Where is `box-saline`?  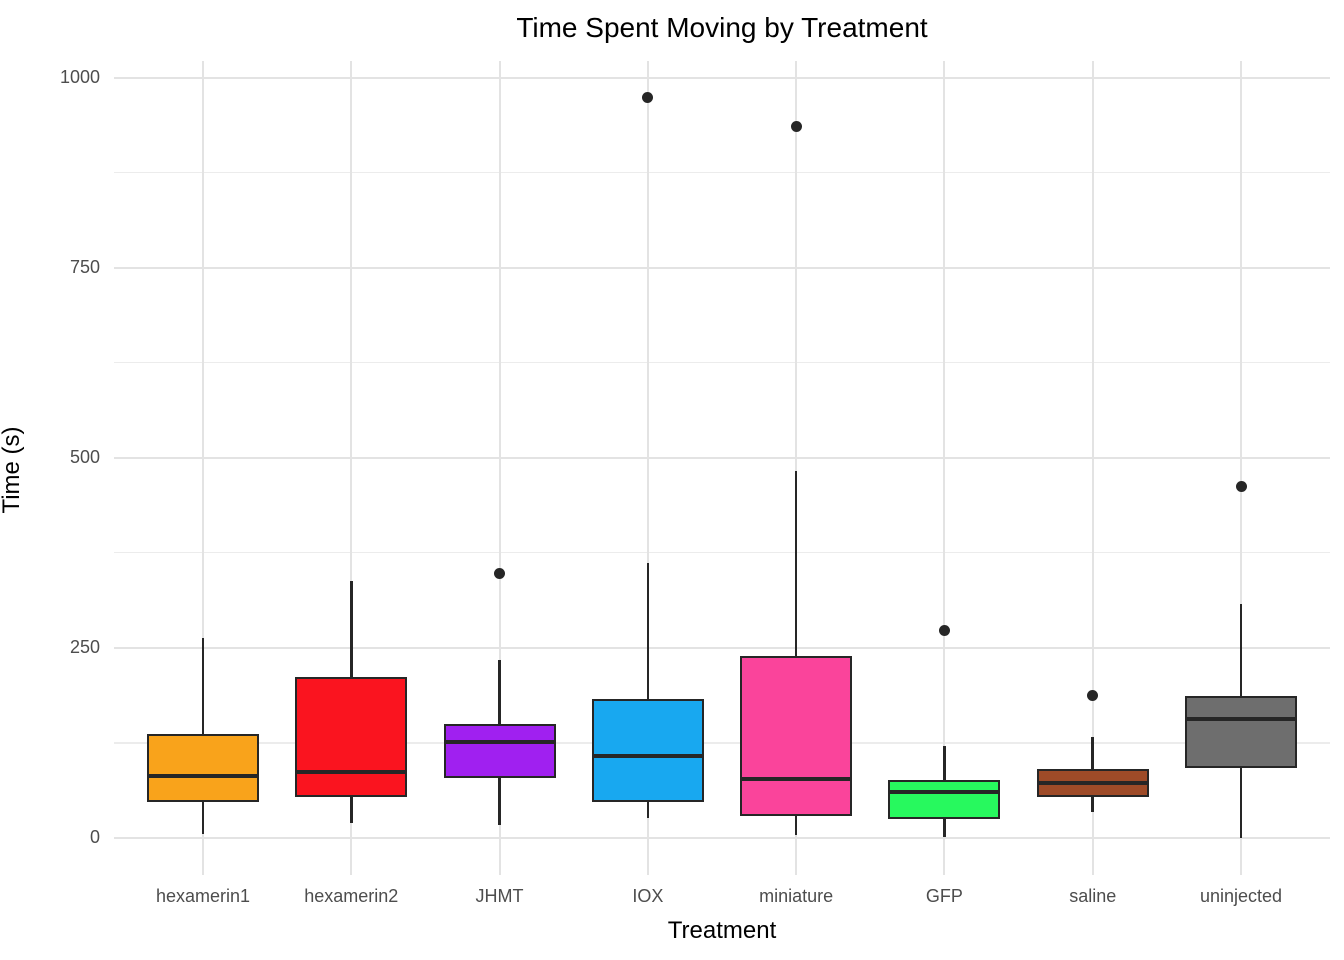
box-saline is located at coordinates (1092, 783).